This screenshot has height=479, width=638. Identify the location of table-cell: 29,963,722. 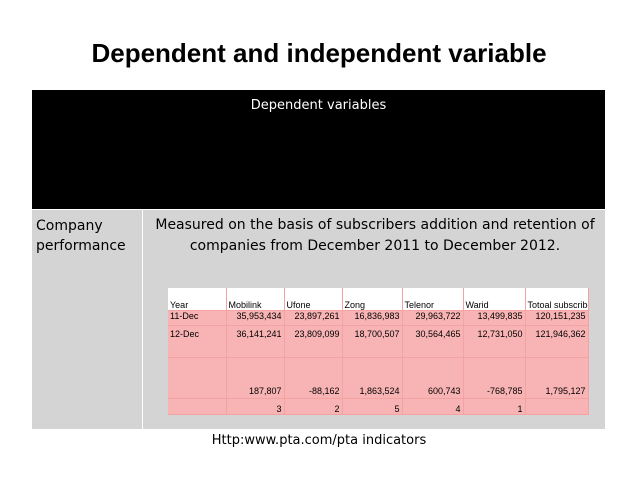
(433, 318).